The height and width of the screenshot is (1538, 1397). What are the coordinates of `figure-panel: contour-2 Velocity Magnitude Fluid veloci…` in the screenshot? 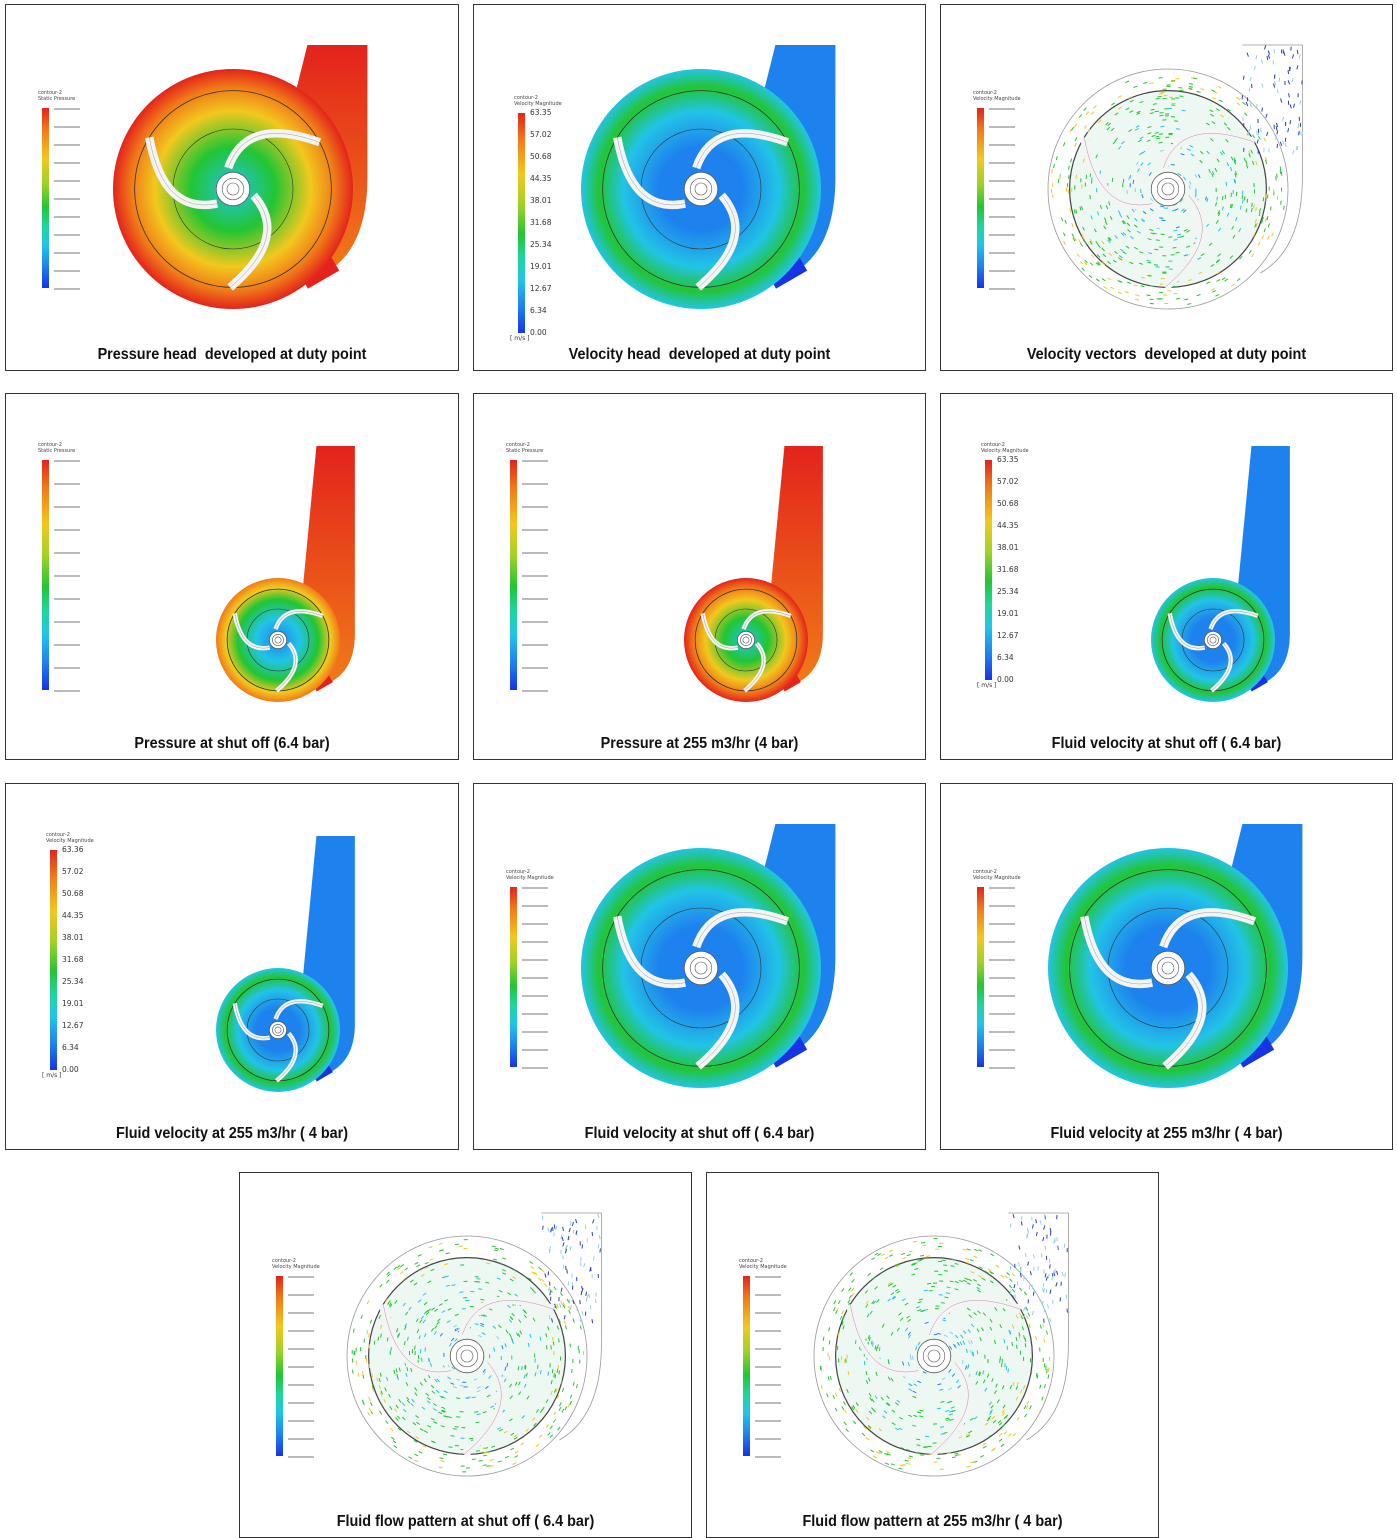 It's located at (1166, 966).